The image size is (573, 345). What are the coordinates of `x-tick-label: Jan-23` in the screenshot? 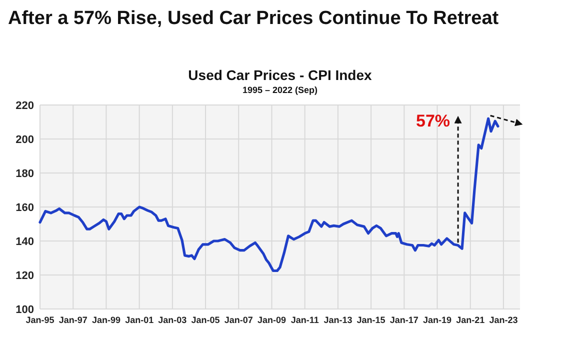 It's located at (503, 320).